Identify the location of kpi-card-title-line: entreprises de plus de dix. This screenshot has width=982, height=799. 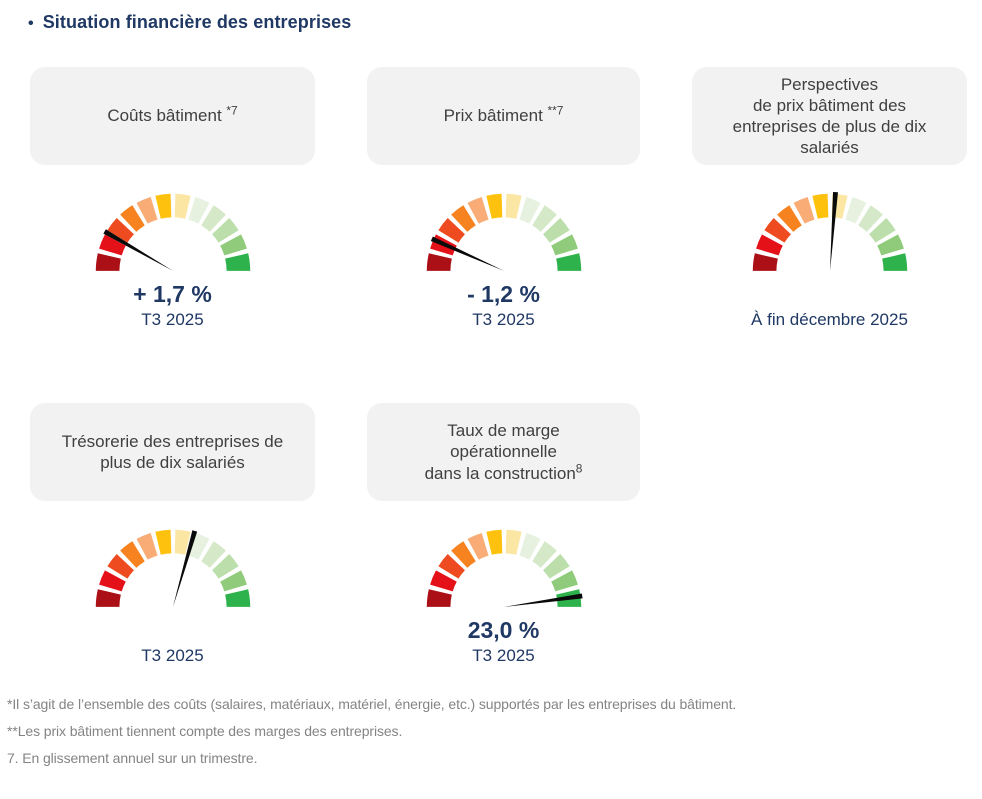
(829, 126).